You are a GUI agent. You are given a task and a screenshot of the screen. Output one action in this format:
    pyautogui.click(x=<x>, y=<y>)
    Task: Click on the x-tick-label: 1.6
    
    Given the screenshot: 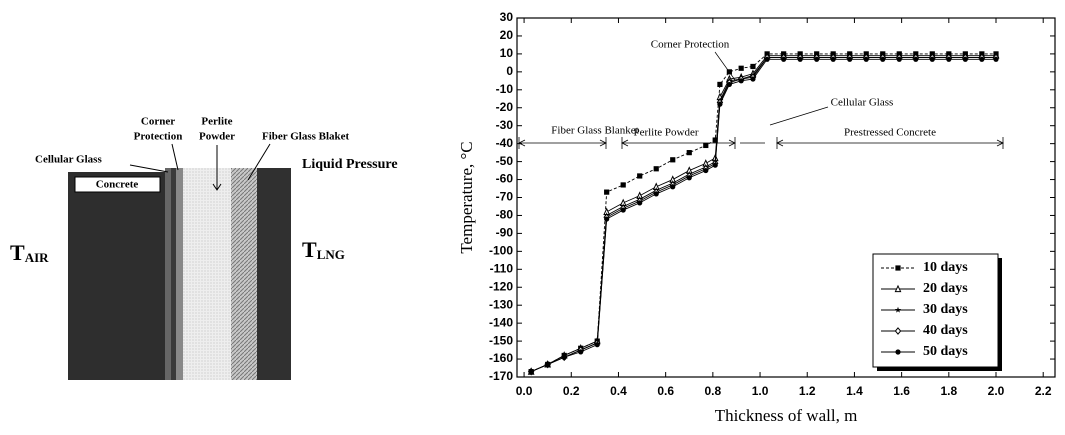 What is the action you would take?
    pyautogui.click(x=901, y=391)
    